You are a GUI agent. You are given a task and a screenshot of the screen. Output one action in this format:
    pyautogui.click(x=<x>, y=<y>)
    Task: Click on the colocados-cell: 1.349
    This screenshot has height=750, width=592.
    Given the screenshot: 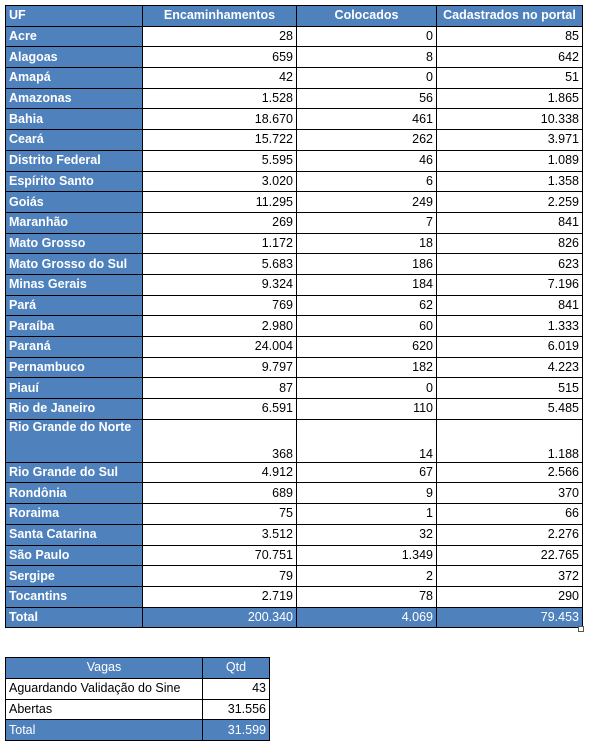 What is the action you would take?
    pyautogui.click(x=366, y=555)
    